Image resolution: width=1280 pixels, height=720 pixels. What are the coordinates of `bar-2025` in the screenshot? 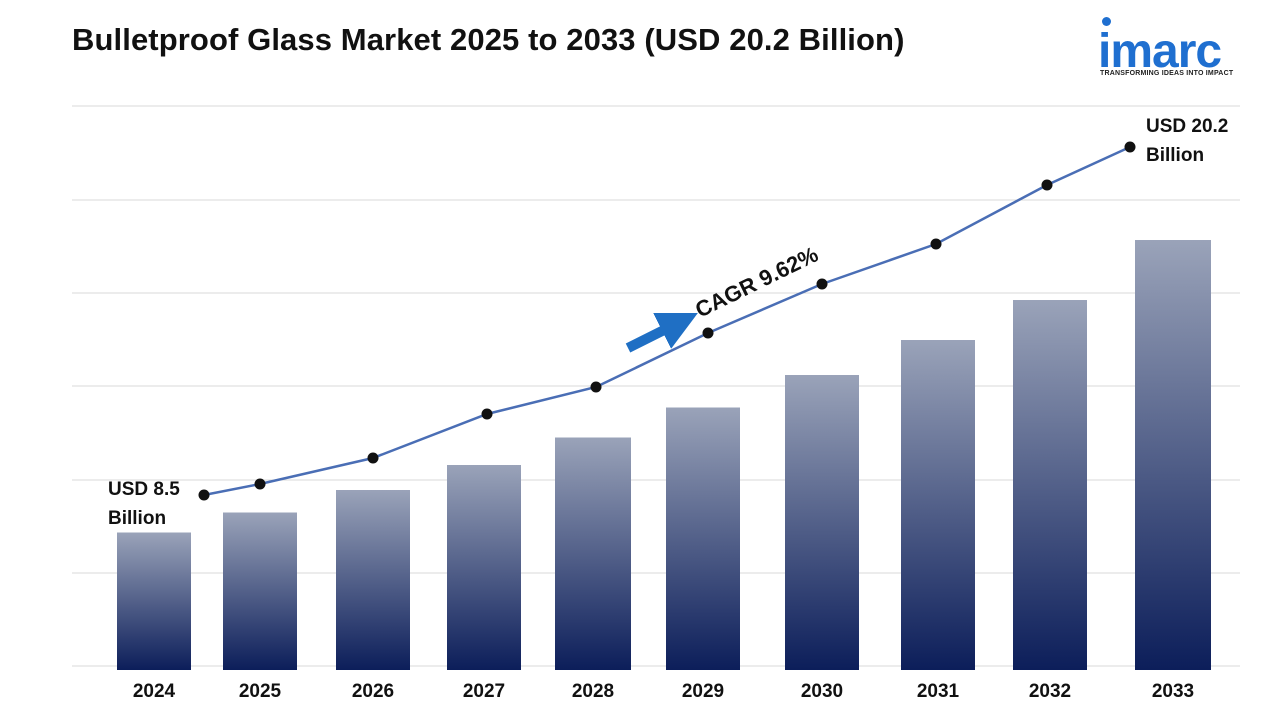 It's located at (260, 591).